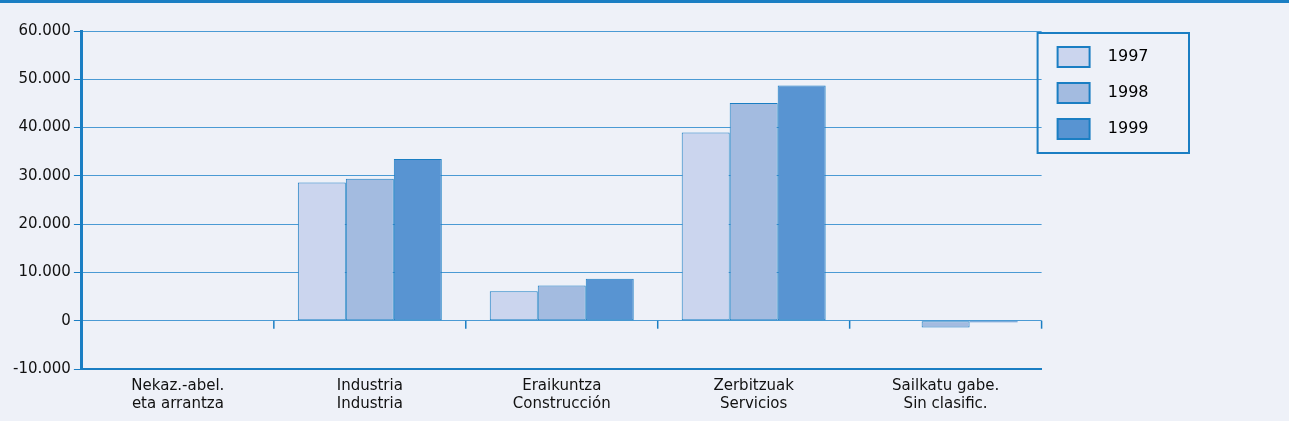 This screenshot has width=1289, height=421. I want to click on y-tick-label: 60.000, so click(44, 29).